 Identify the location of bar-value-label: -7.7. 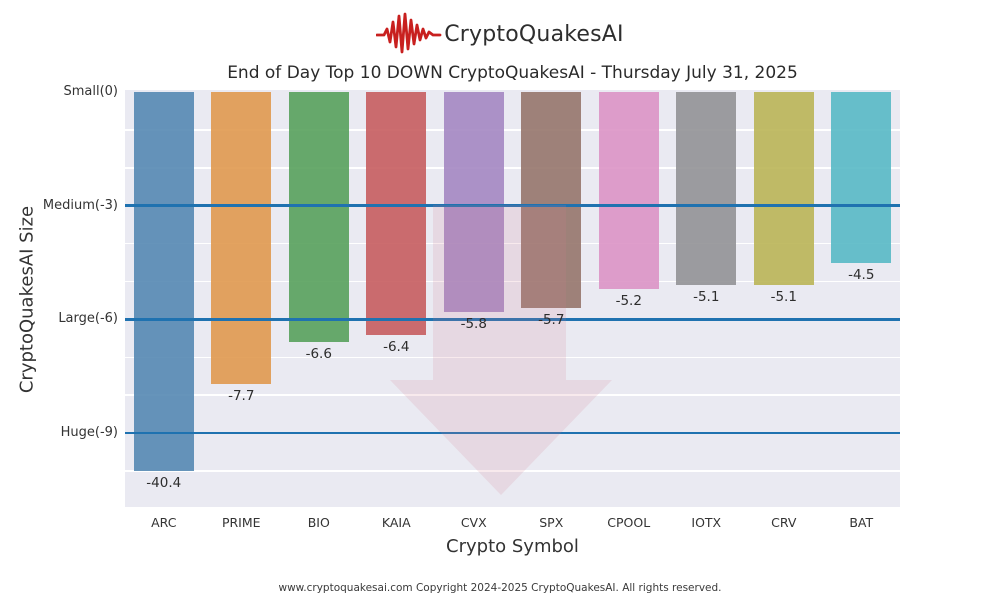
(241, 395).